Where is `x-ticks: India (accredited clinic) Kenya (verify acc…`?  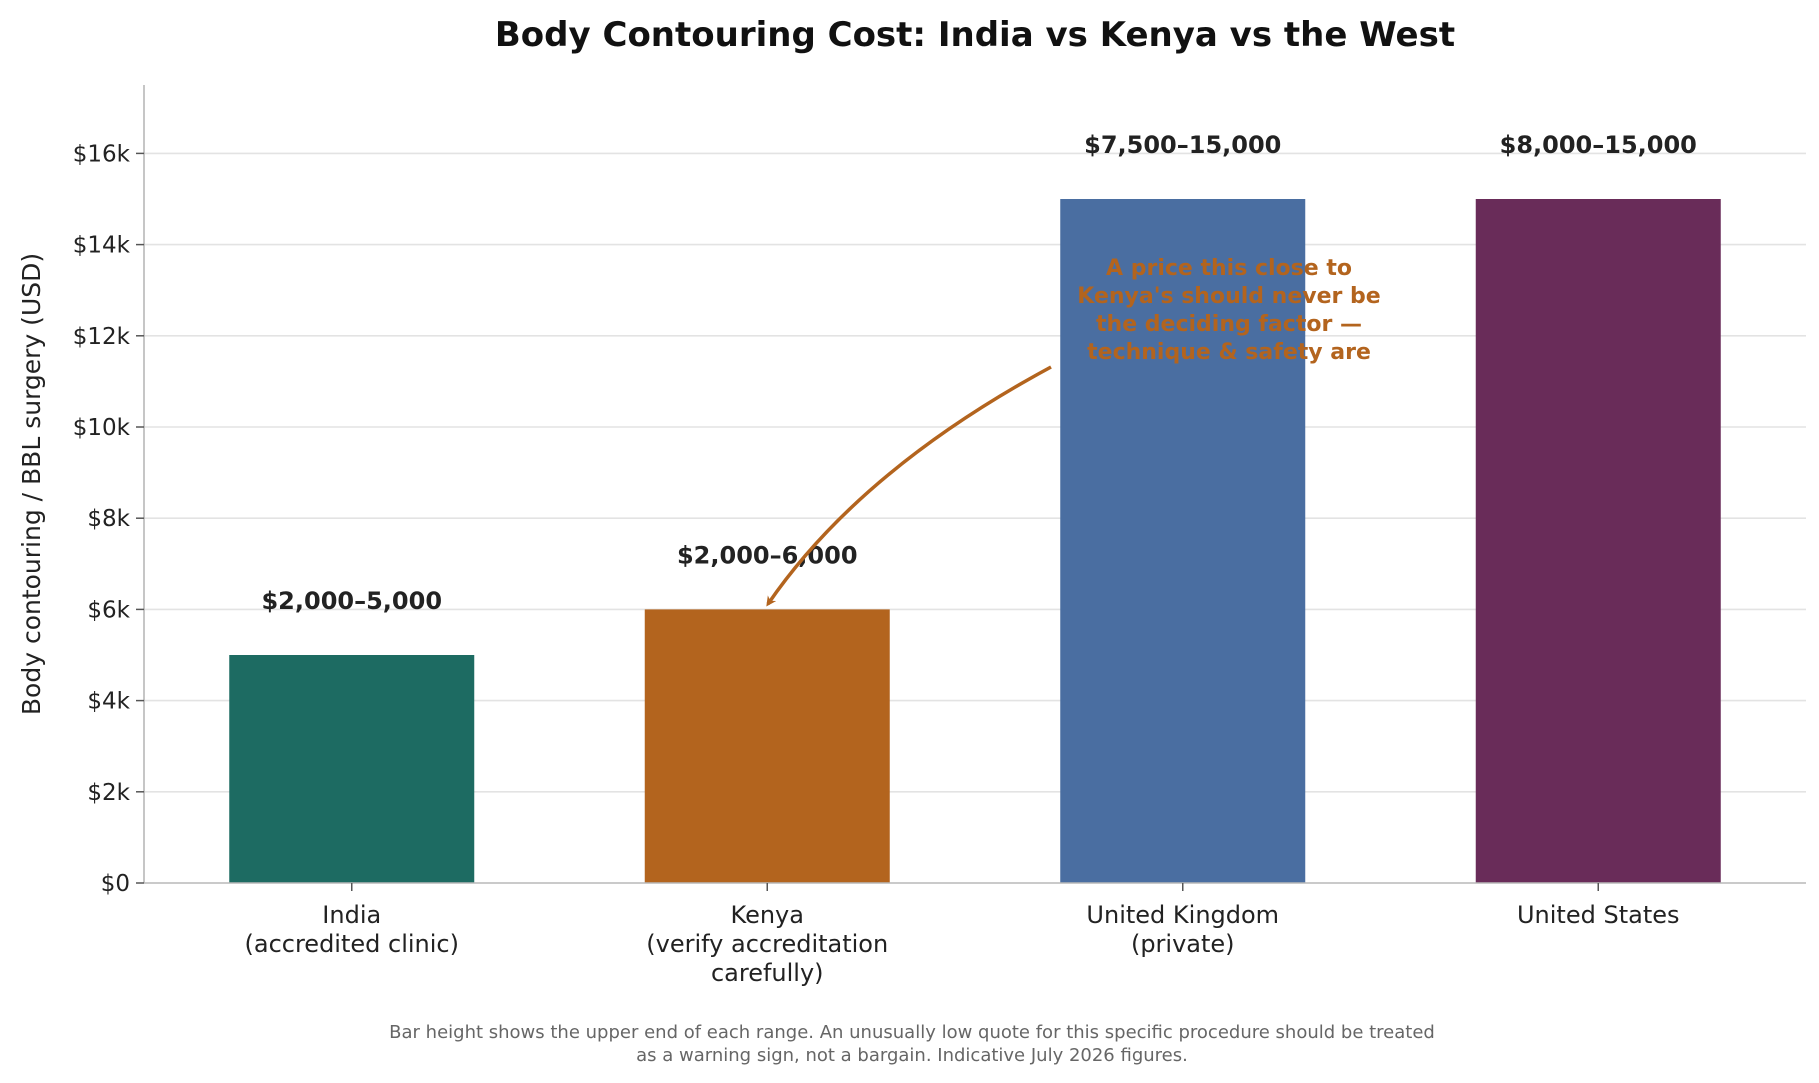 x-ticks: India (accredited clinic) Kenya (verify acc… is located at coordinates (962, 935).